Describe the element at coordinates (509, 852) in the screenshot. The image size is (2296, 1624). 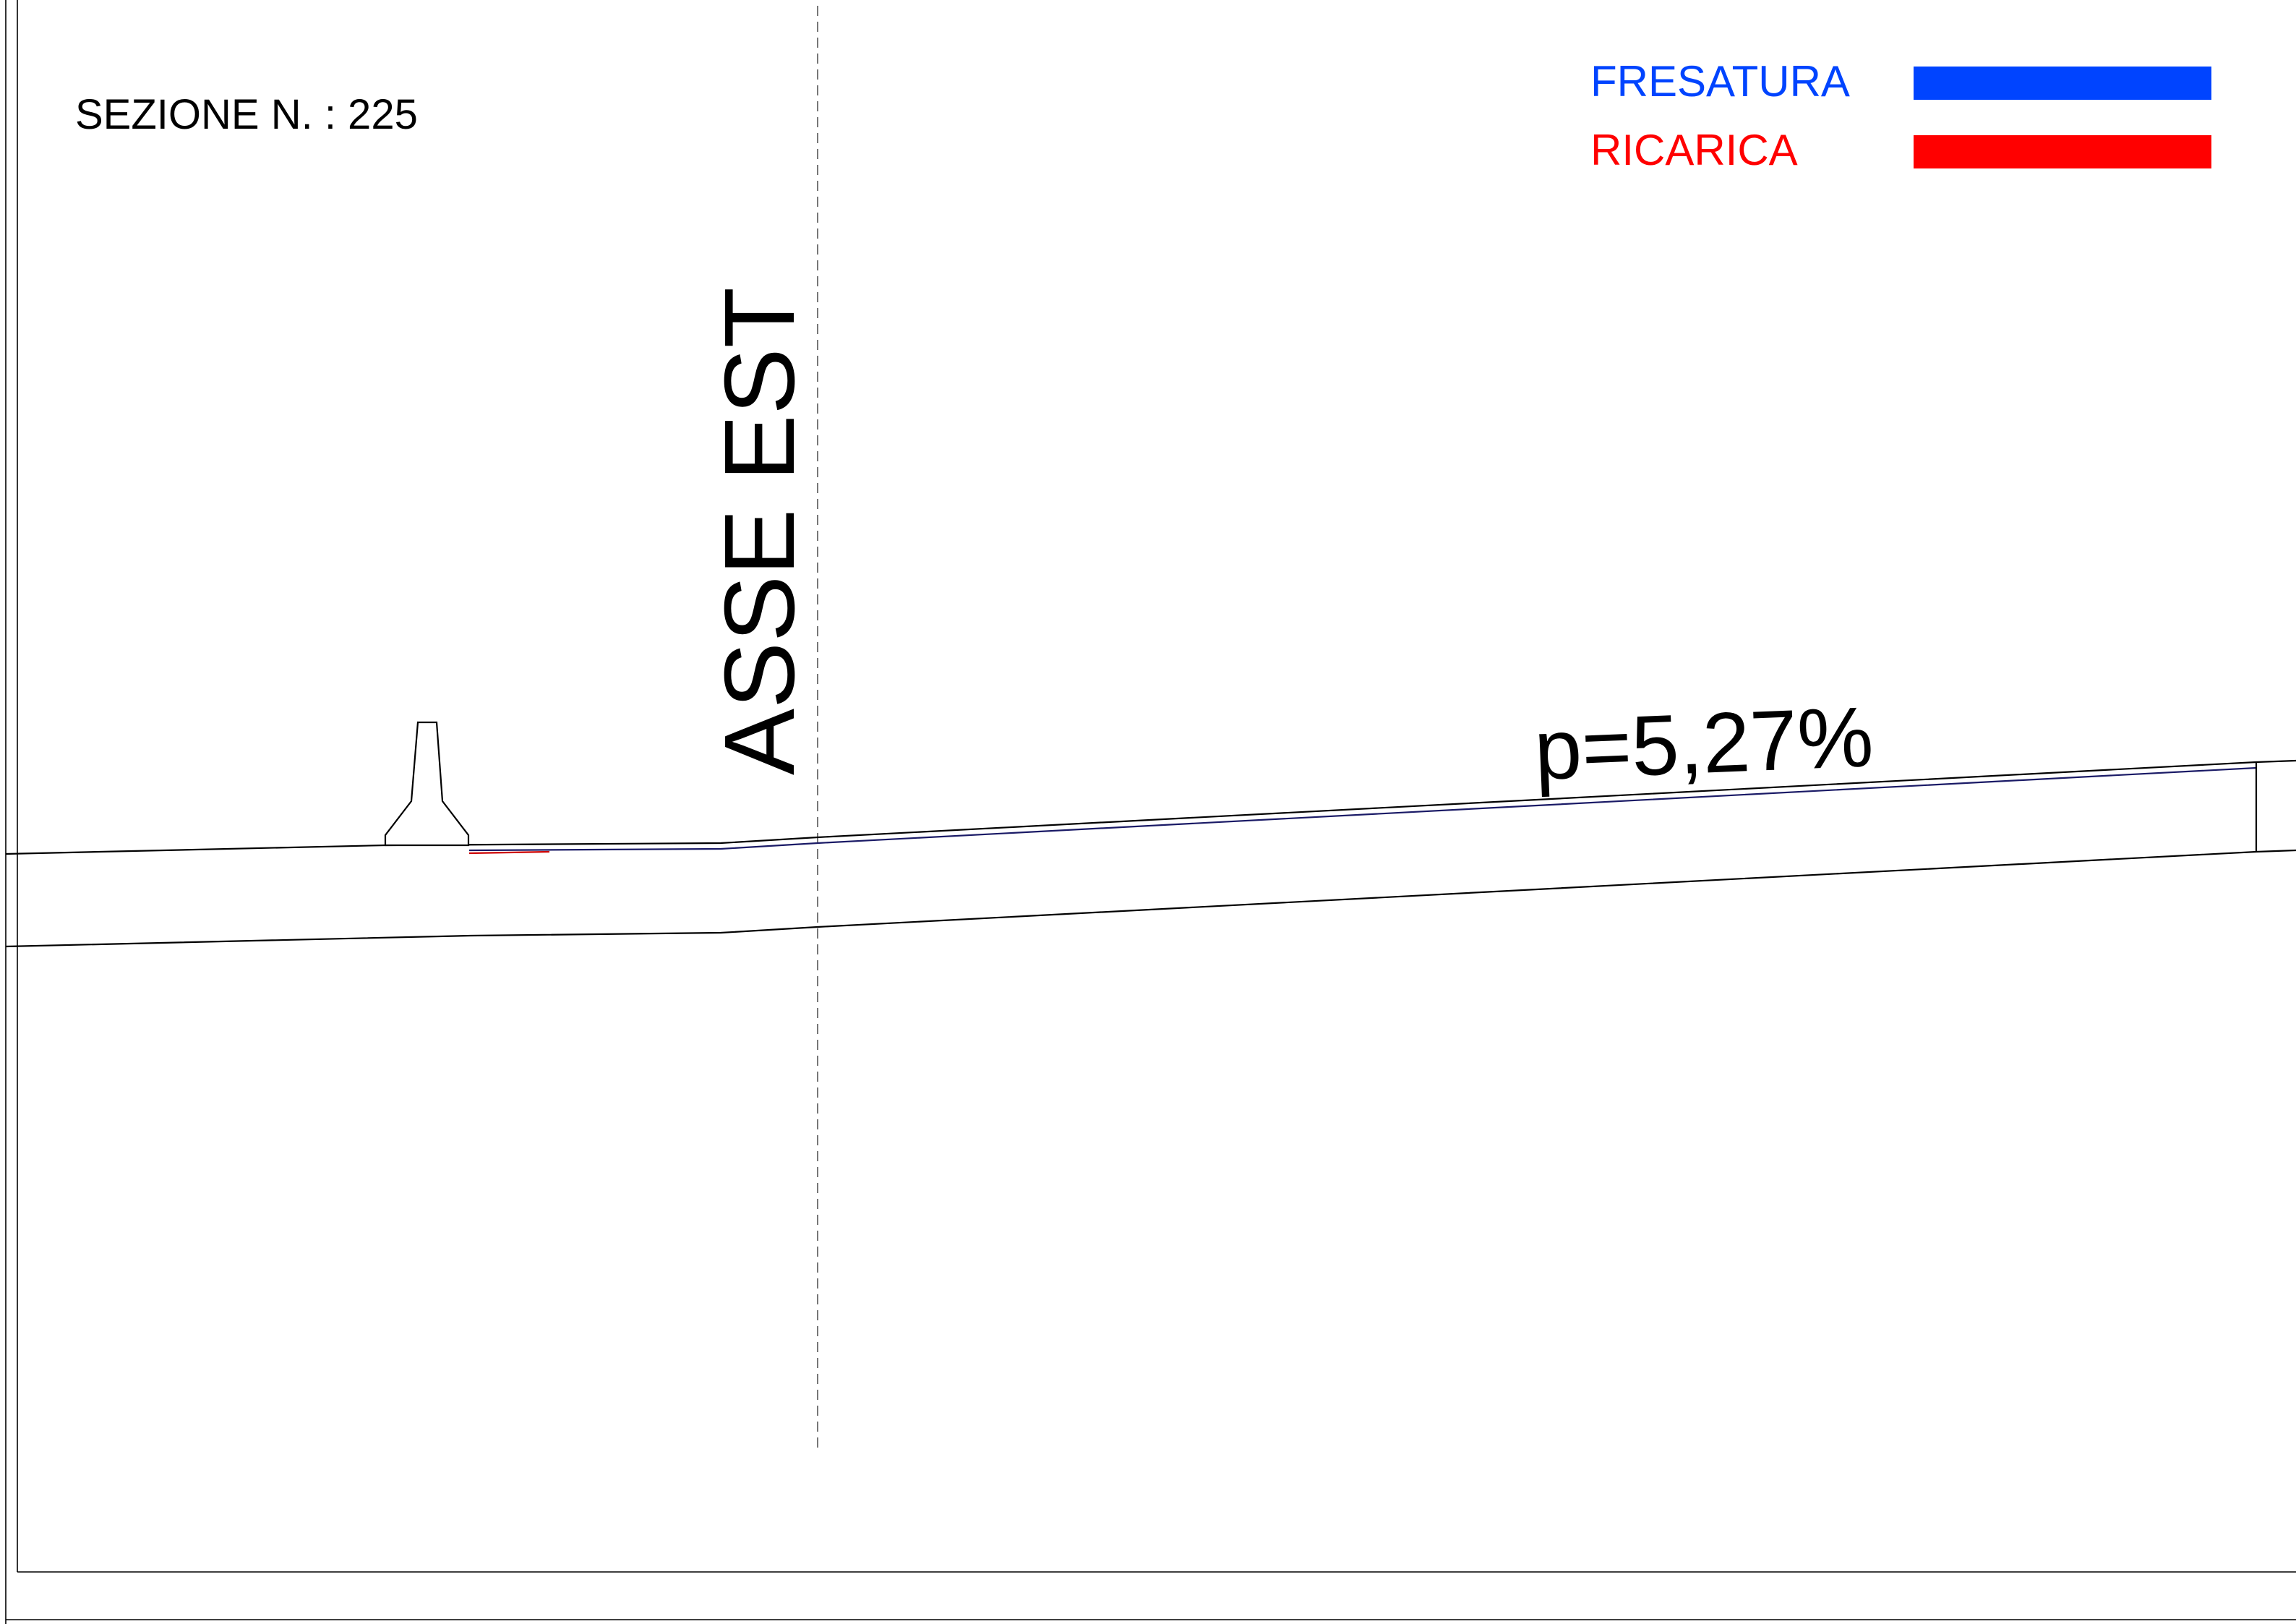
I see `recharge-line` at that location.